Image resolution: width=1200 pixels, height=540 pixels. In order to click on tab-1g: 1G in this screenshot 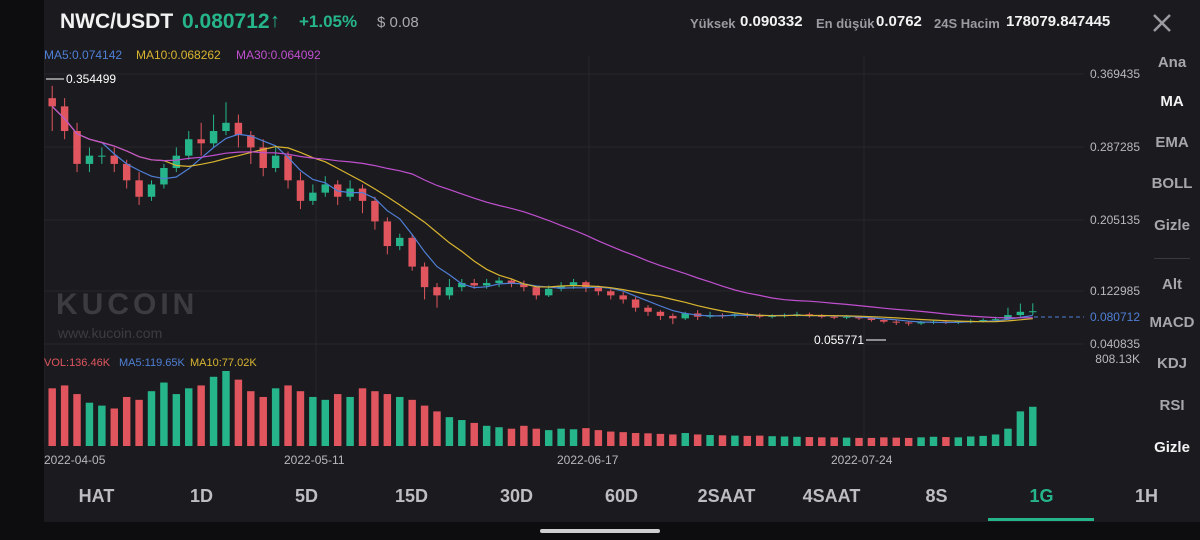, I will do `click(1041, 496)`.